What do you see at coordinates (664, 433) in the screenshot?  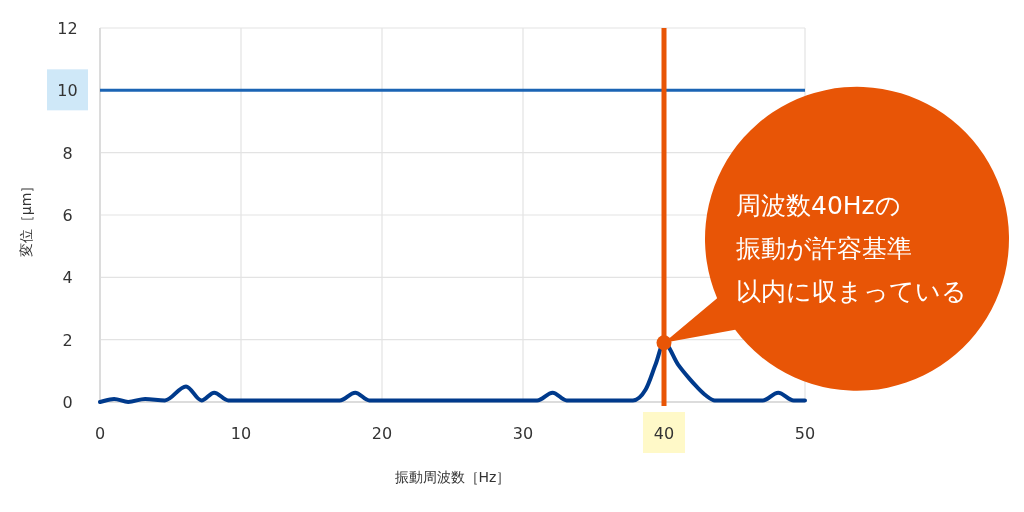 I see `x-tick-label: 40` at bounding box center [664, 433].